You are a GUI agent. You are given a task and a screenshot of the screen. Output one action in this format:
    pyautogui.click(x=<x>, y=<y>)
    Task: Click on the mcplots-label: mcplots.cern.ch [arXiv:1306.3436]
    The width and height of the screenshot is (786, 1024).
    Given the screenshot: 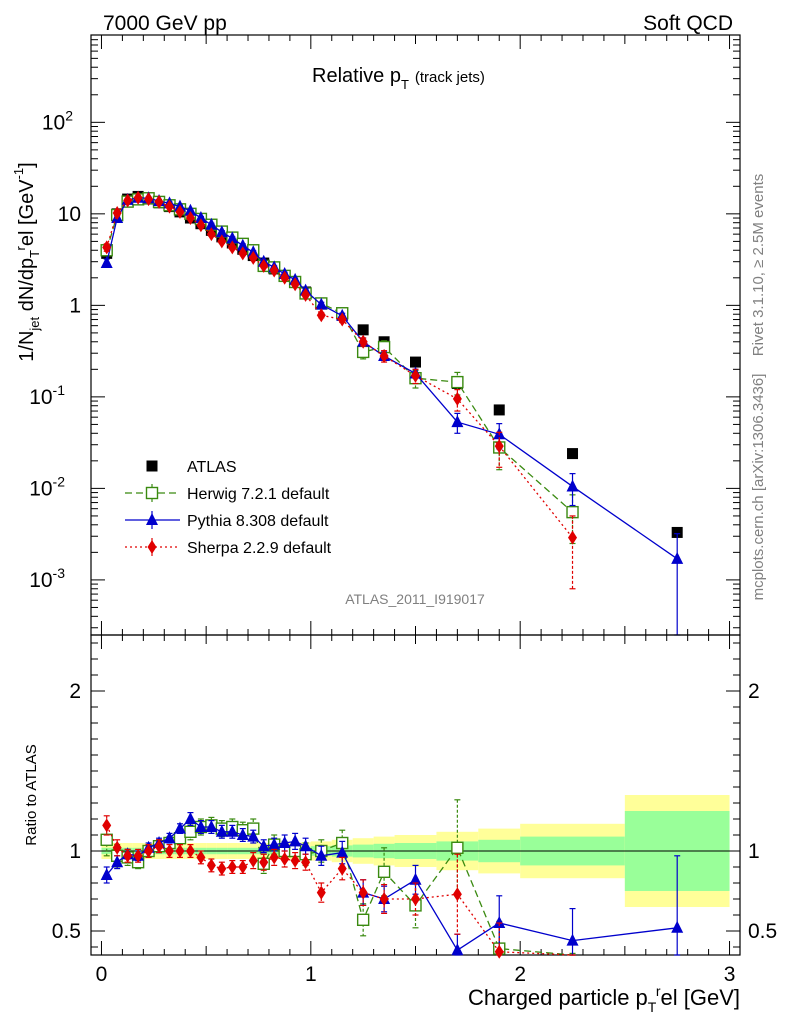 What is the action you would take?
    pyautogui.click(x=758, y=487)
    